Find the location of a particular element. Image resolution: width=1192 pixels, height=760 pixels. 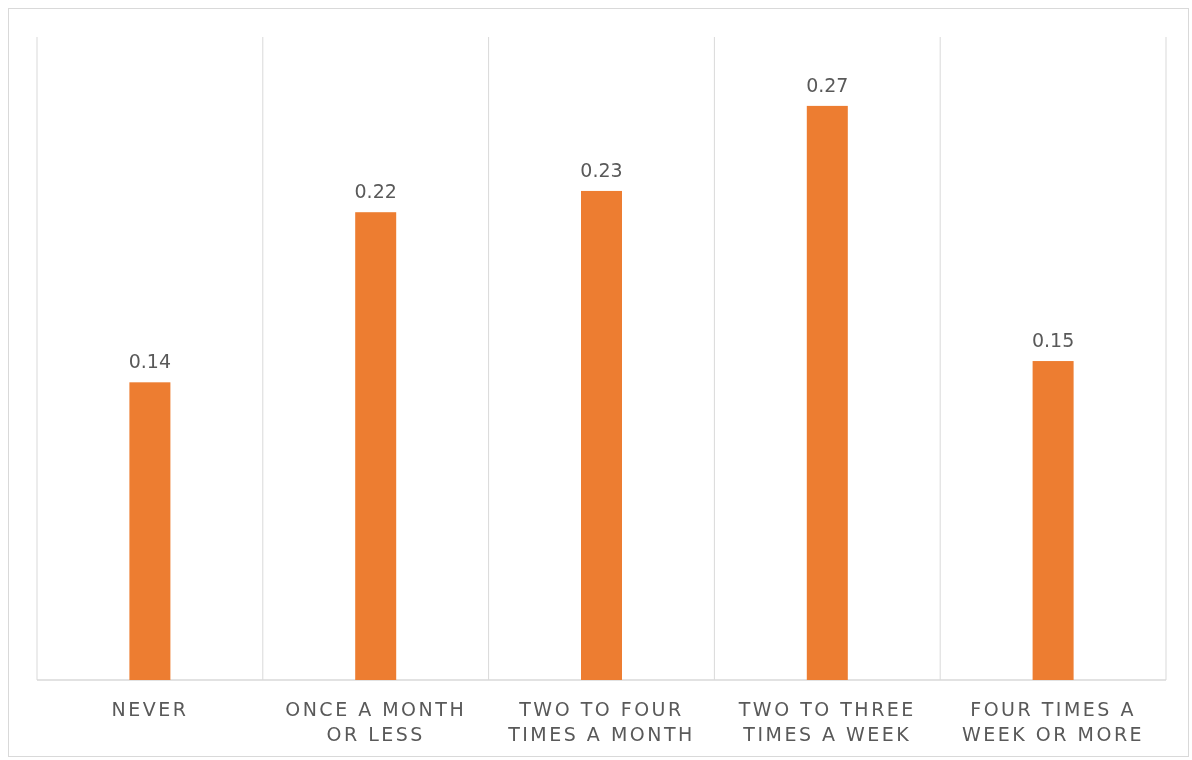

data-label: 0.23 is located at coordinates (601, 169).